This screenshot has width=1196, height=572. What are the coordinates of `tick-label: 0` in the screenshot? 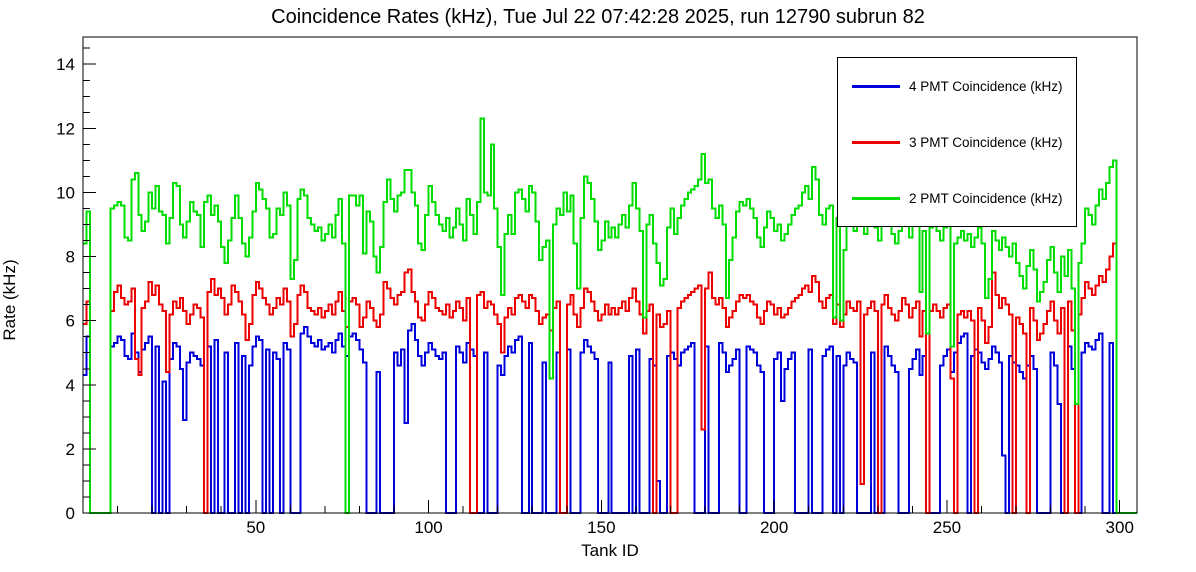 It's located at (70, 513).